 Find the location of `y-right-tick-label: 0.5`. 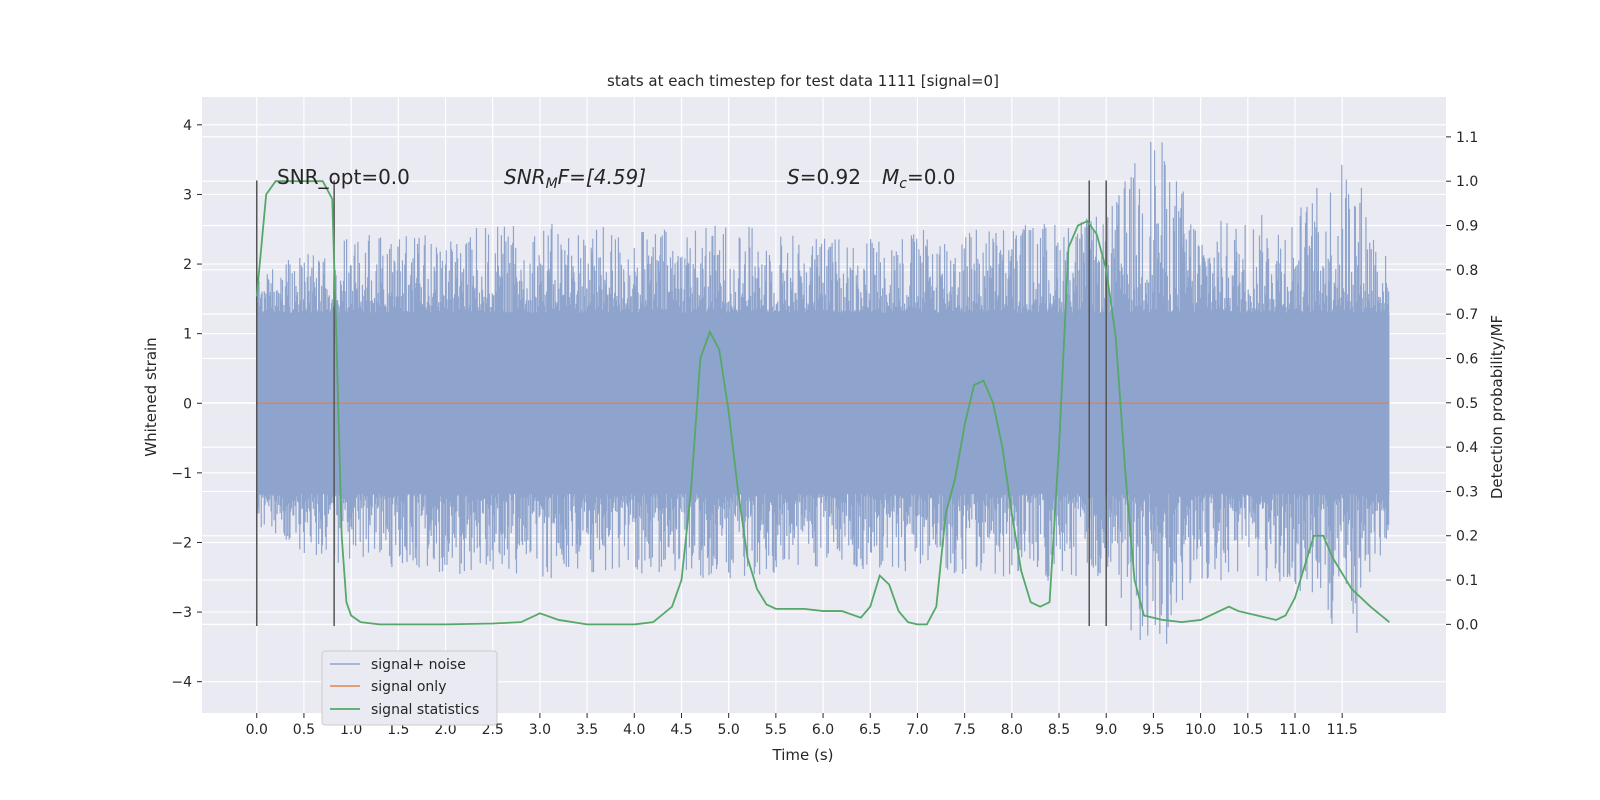

y-right-tick-label: 0.5 is located at coordinates (1467, 404).